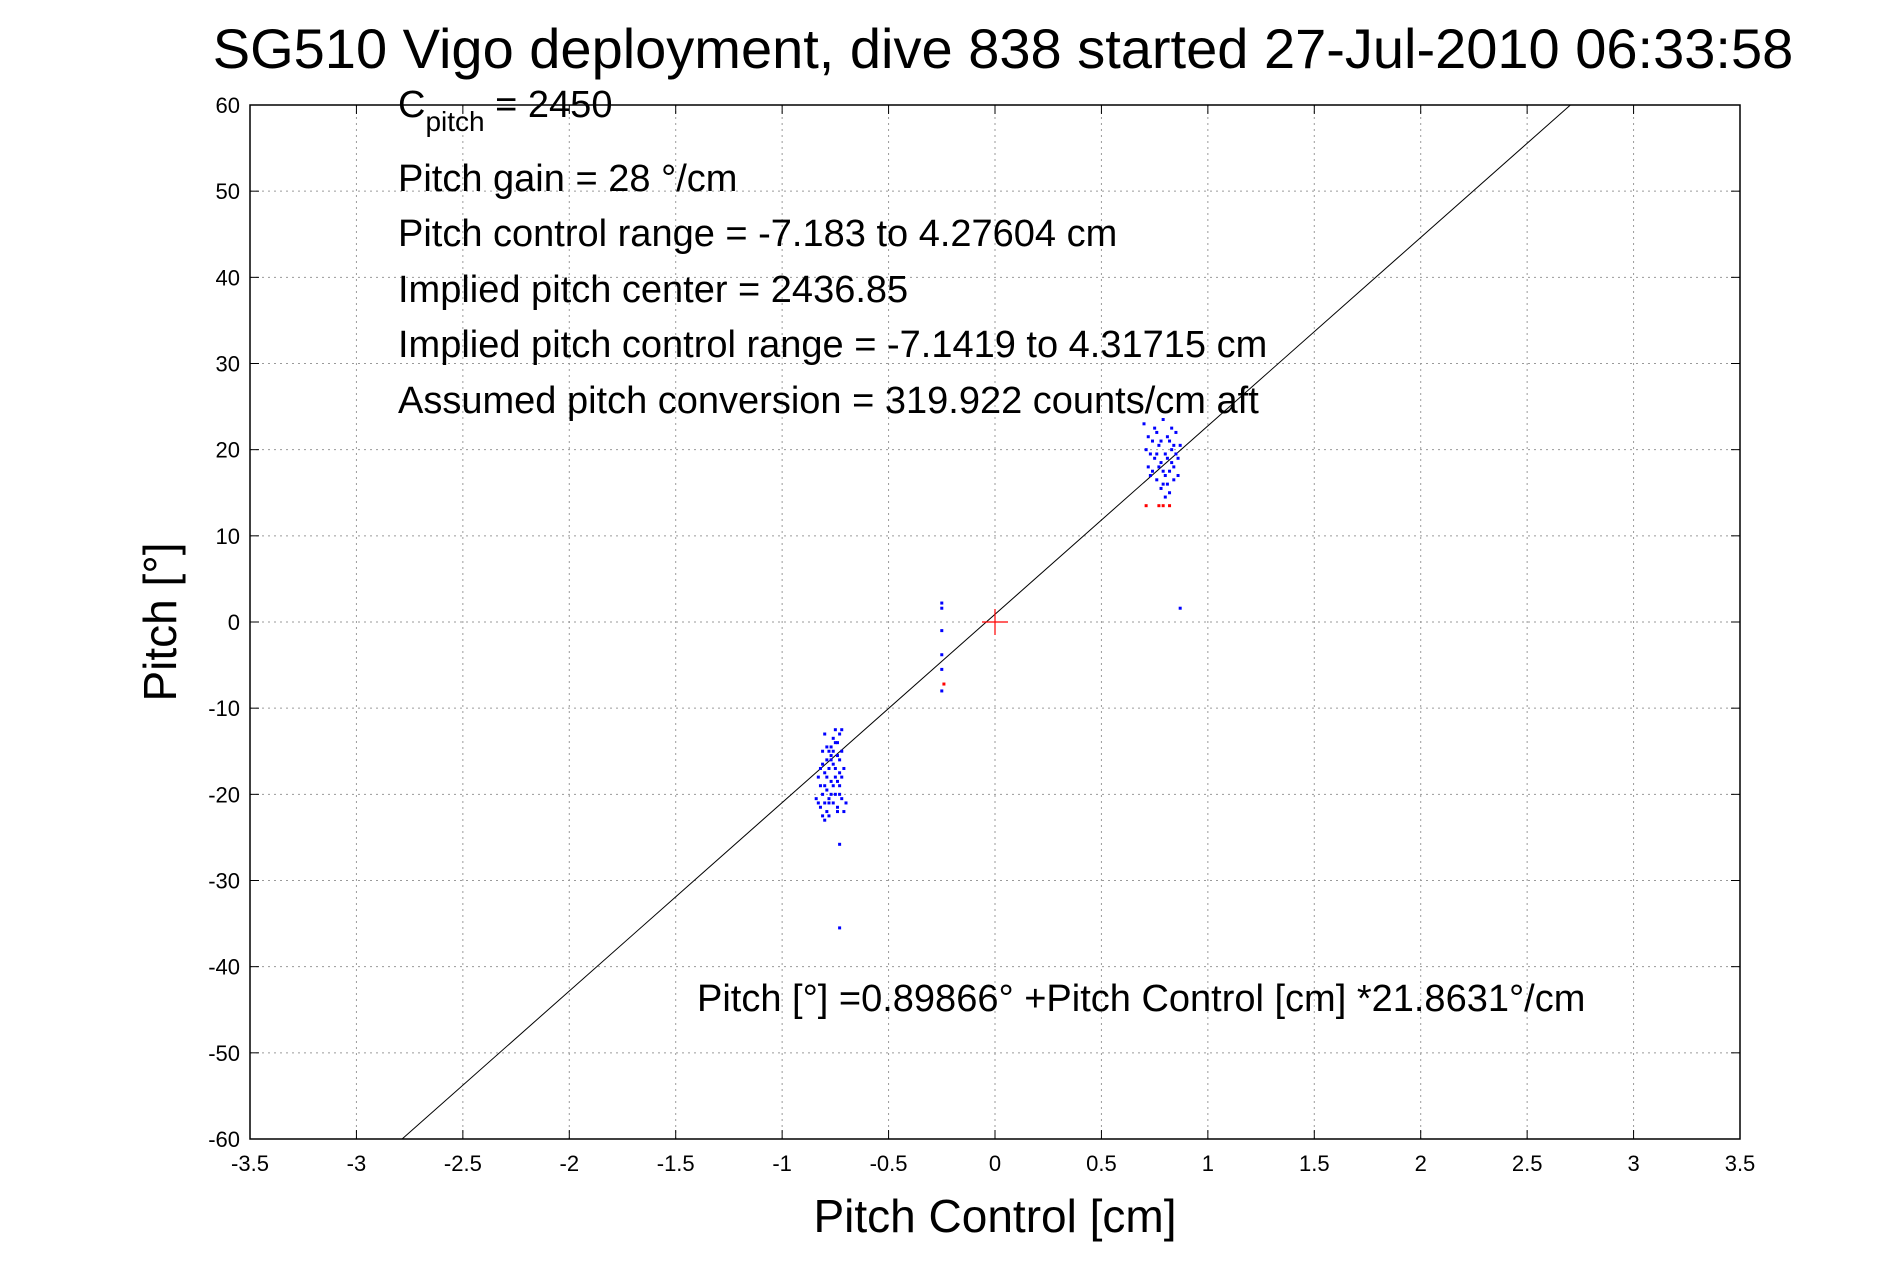  What do you see at coordinates (160, 621) in the screenshot?
I see `y-axis-label: Pitch [°]` at bounding box center [160, 621].